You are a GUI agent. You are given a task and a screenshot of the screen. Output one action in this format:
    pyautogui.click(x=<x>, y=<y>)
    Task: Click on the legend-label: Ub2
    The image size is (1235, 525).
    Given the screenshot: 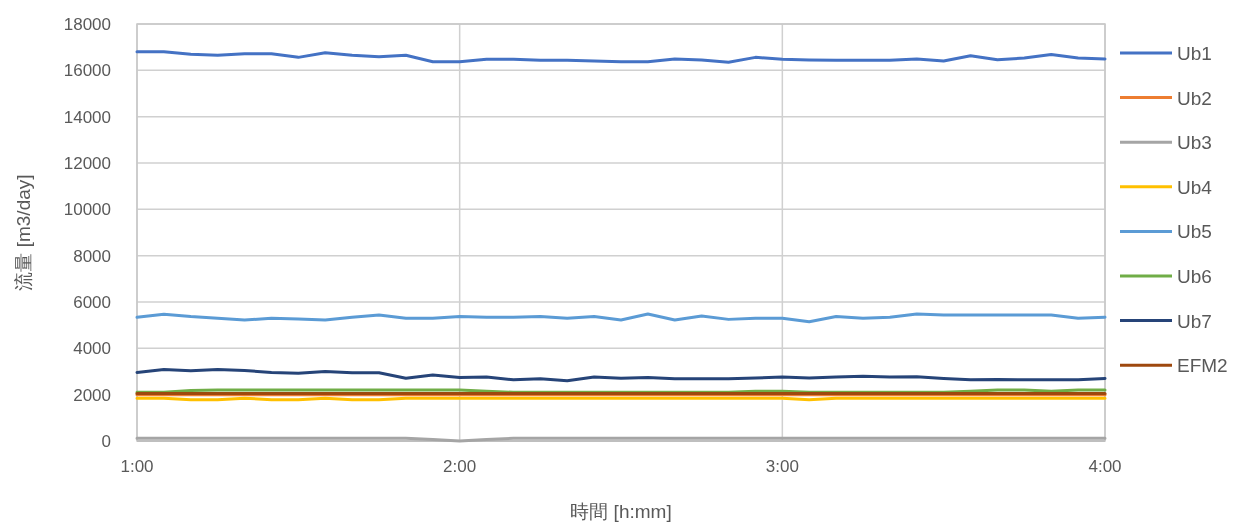 What is the action you would take?
    pyautogui.click(x=1194, y=98)
    